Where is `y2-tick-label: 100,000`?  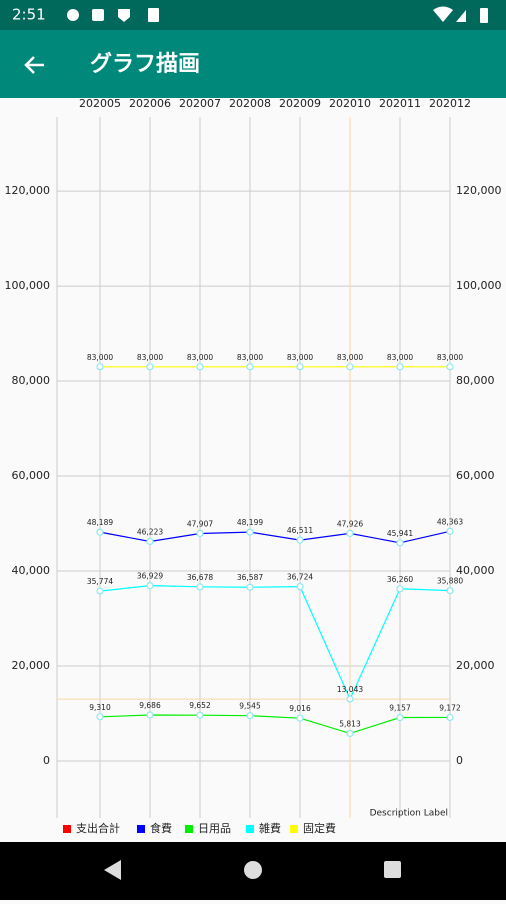 y2-tick-label: 100,000 is located at coordinates (479, 285).